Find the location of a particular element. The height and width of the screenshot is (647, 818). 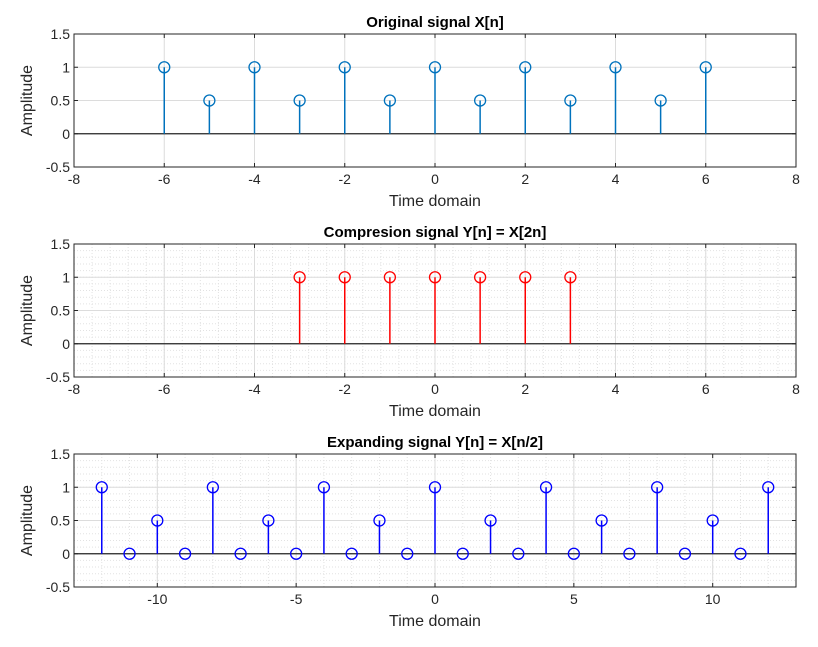

x-tick-label: 10 is located at coordinates (713, 599).